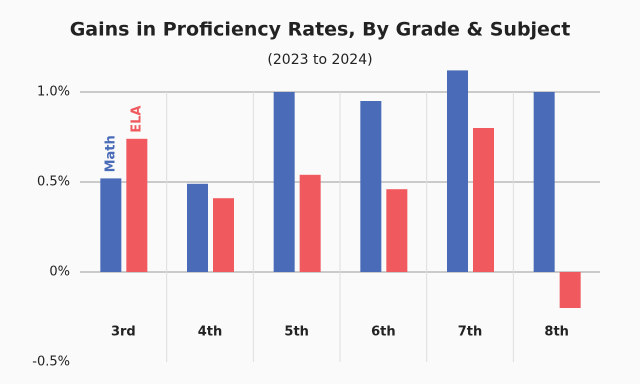  What do you see at coordinates (296, 332) in the screenshot?
I see `x-tick-label: 5th` at bounding box center [296, 332].